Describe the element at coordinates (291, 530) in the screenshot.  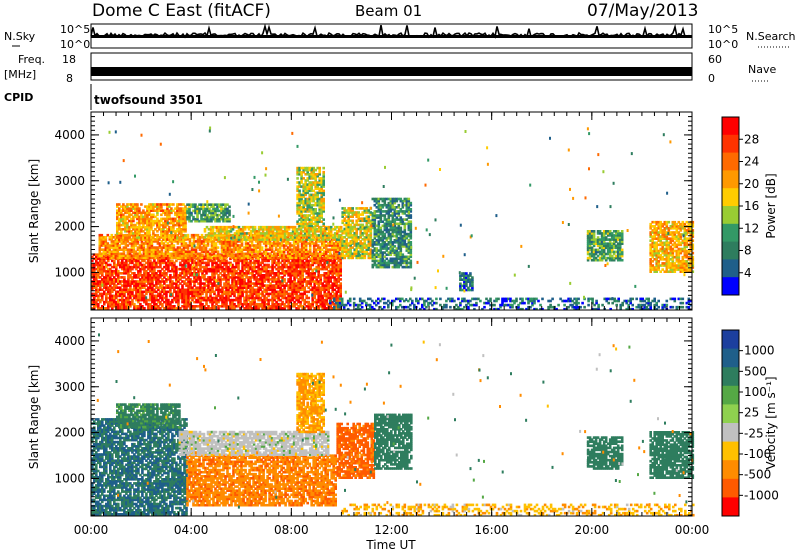
I see `x-tick-label-2: 08:00` at that location.